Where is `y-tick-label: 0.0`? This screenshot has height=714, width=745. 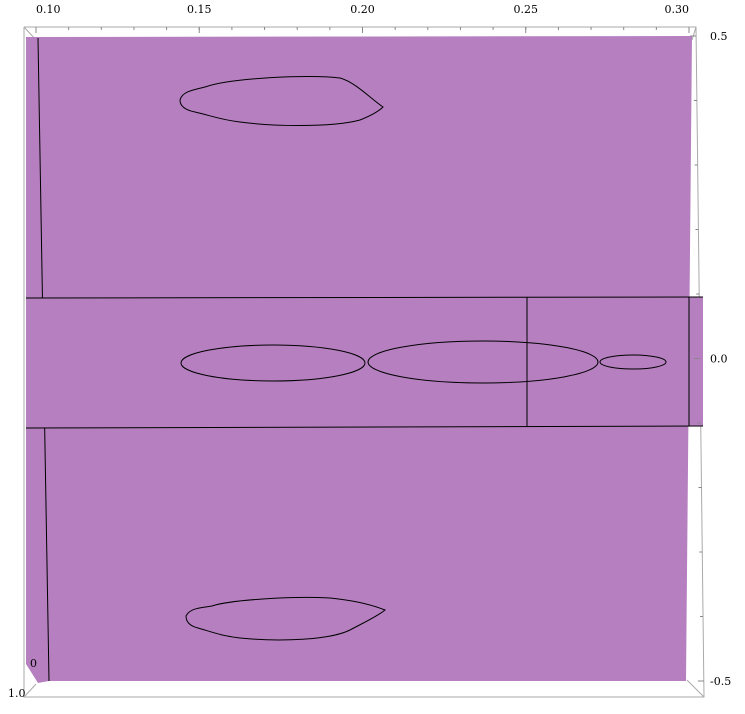 y-tick-label: 0.0 is located at coordinates (719, 359).